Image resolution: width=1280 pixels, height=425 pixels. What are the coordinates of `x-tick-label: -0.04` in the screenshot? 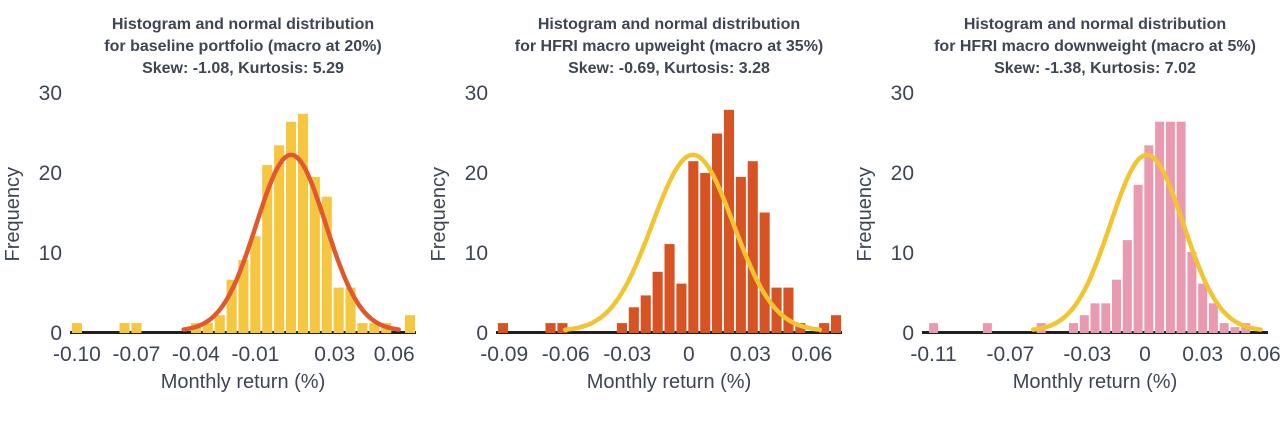 It's located at (195, 354).